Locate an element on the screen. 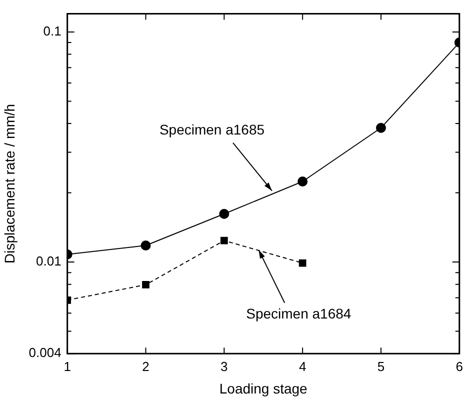 The image size is (469, 400). y-tick-label: 0.1 is located at coordinates (52, 31).